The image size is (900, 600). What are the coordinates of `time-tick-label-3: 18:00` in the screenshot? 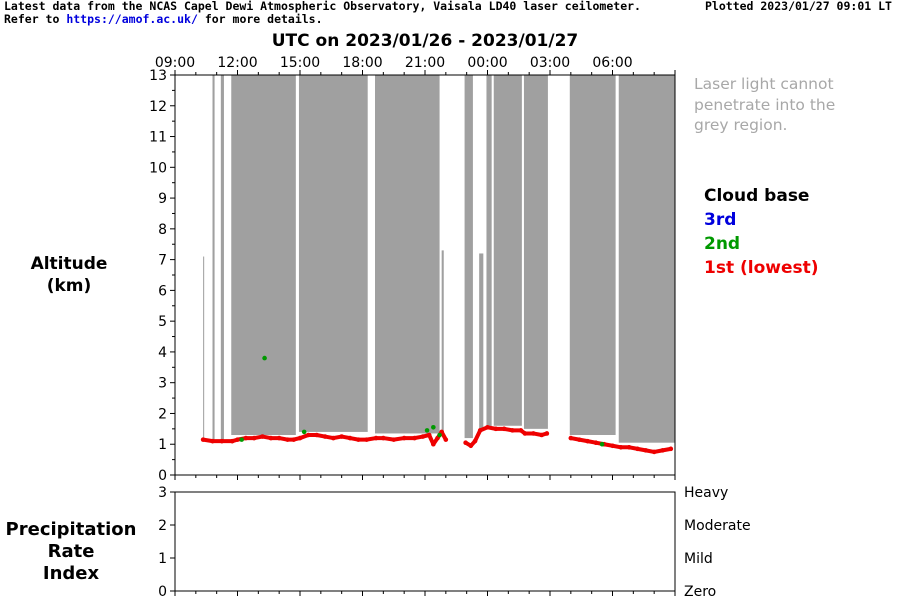 It's located at (362, 63).